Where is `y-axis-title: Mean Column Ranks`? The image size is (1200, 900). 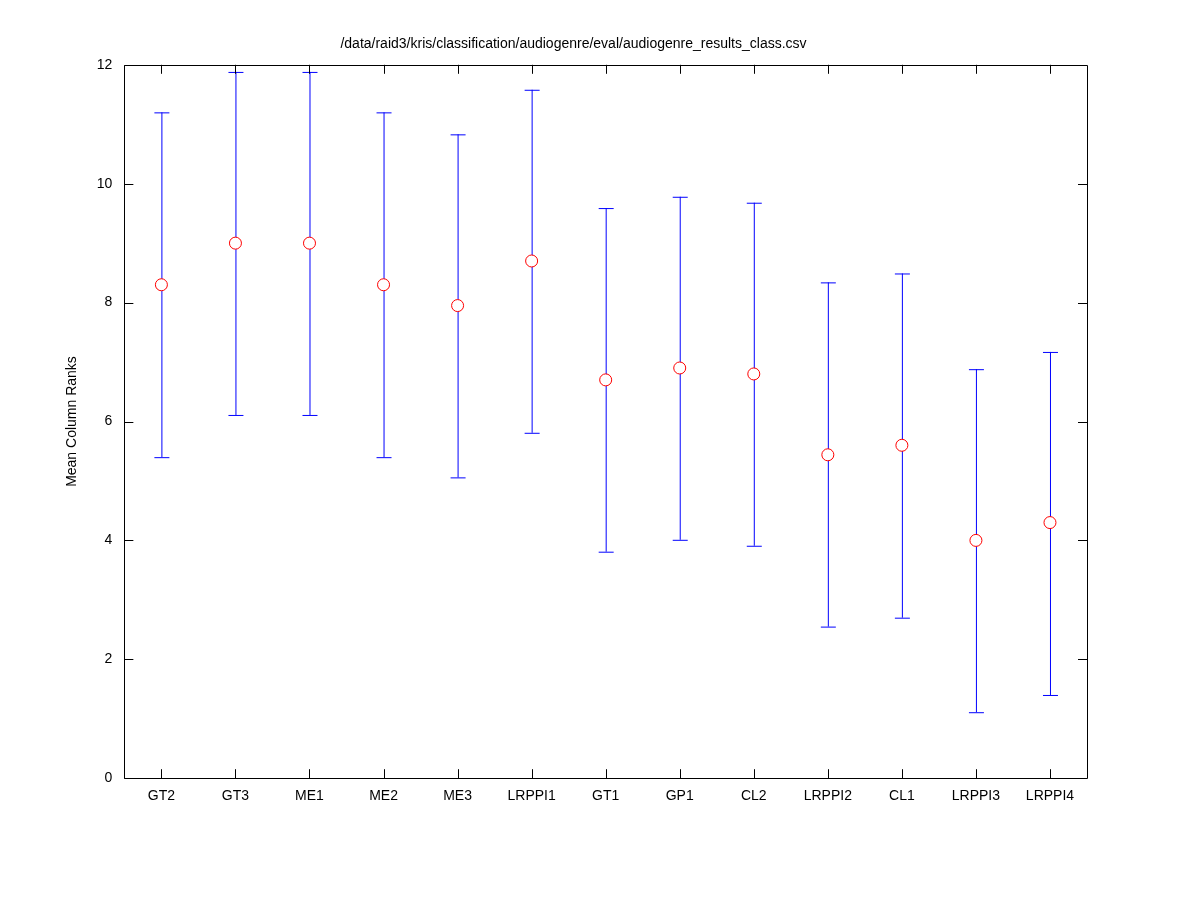 y-axis-title: Mean Column Ranks is located at coordinates (71, 421).